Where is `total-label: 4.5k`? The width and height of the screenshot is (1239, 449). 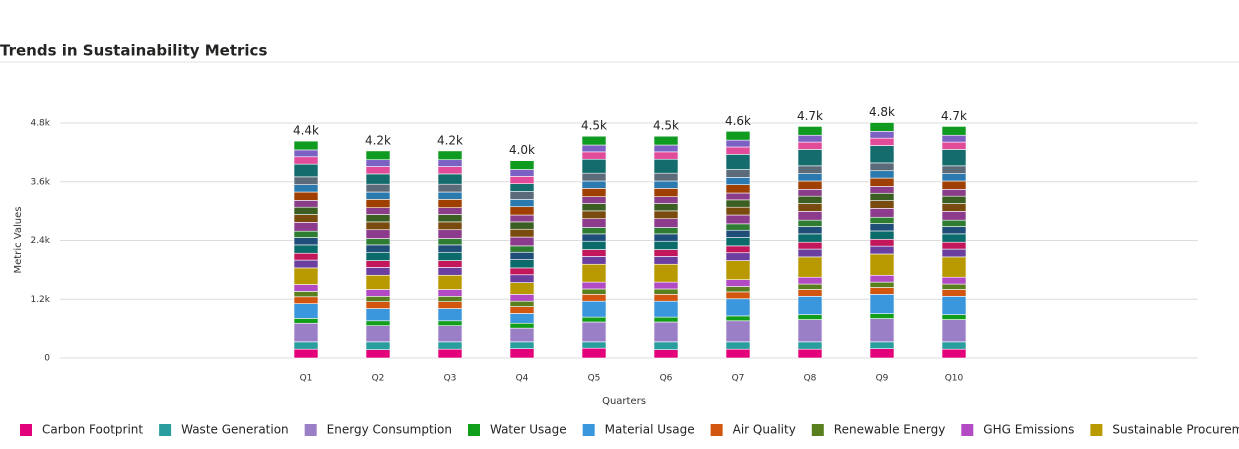 total-label: 4.5k is located at coordinates (594, 126).